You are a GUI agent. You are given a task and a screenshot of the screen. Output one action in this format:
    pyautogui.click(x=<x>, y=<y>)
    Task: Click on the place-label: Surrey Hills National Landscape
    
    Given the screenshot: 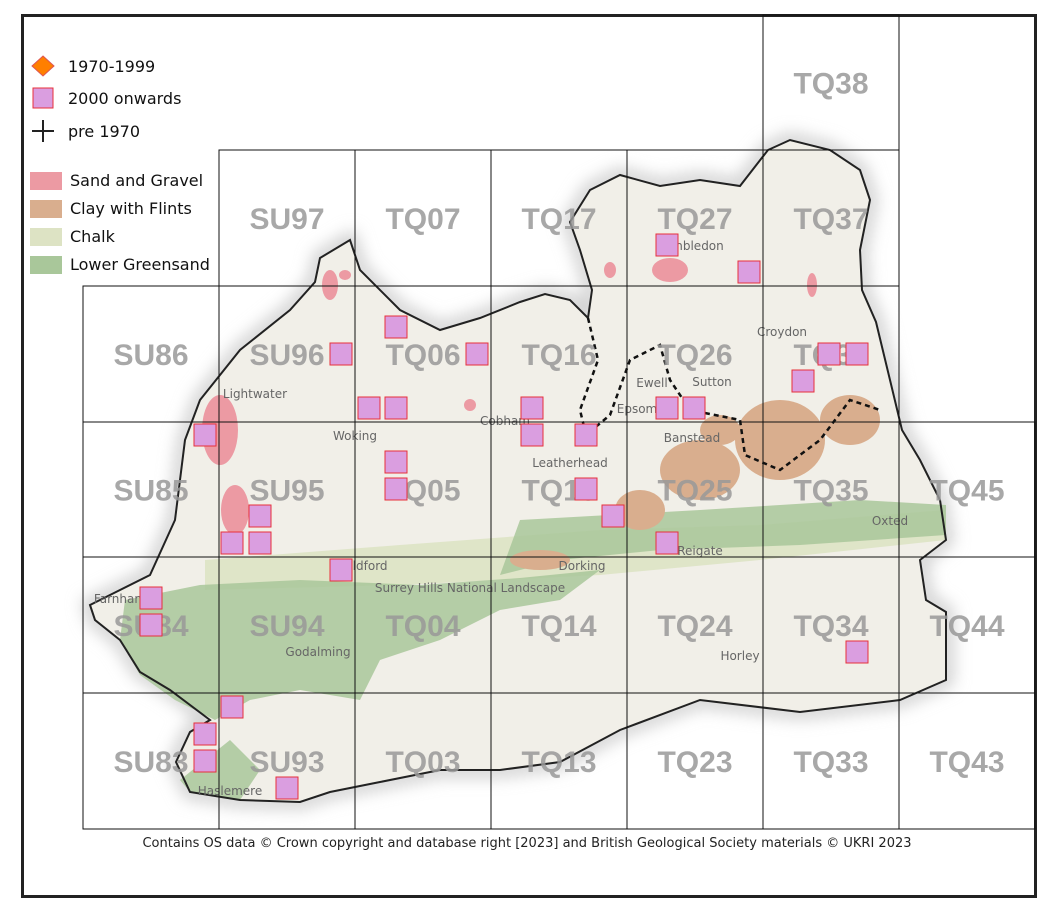 What is the action you would take?
    pyautogui.click(x=470, y=588)
    